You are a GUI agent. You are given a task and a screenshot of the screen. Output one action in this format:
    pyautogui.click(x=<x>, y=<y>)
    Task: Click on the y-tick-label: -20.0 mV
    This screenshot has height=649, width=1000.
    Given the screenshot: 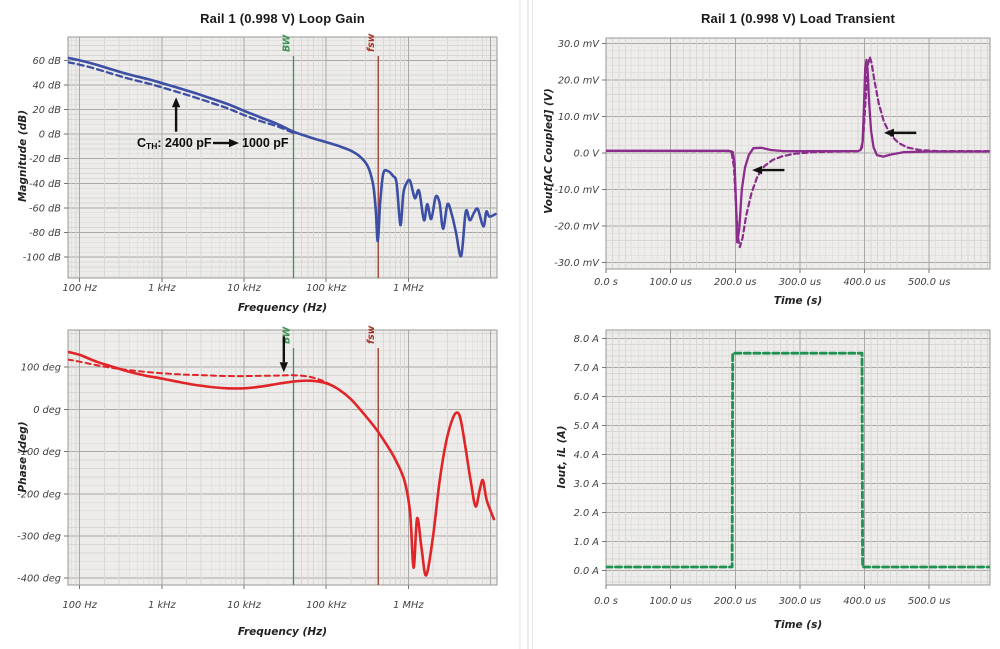 What is the action you would take?
    pyautogui.click(x=577, y=226)
    